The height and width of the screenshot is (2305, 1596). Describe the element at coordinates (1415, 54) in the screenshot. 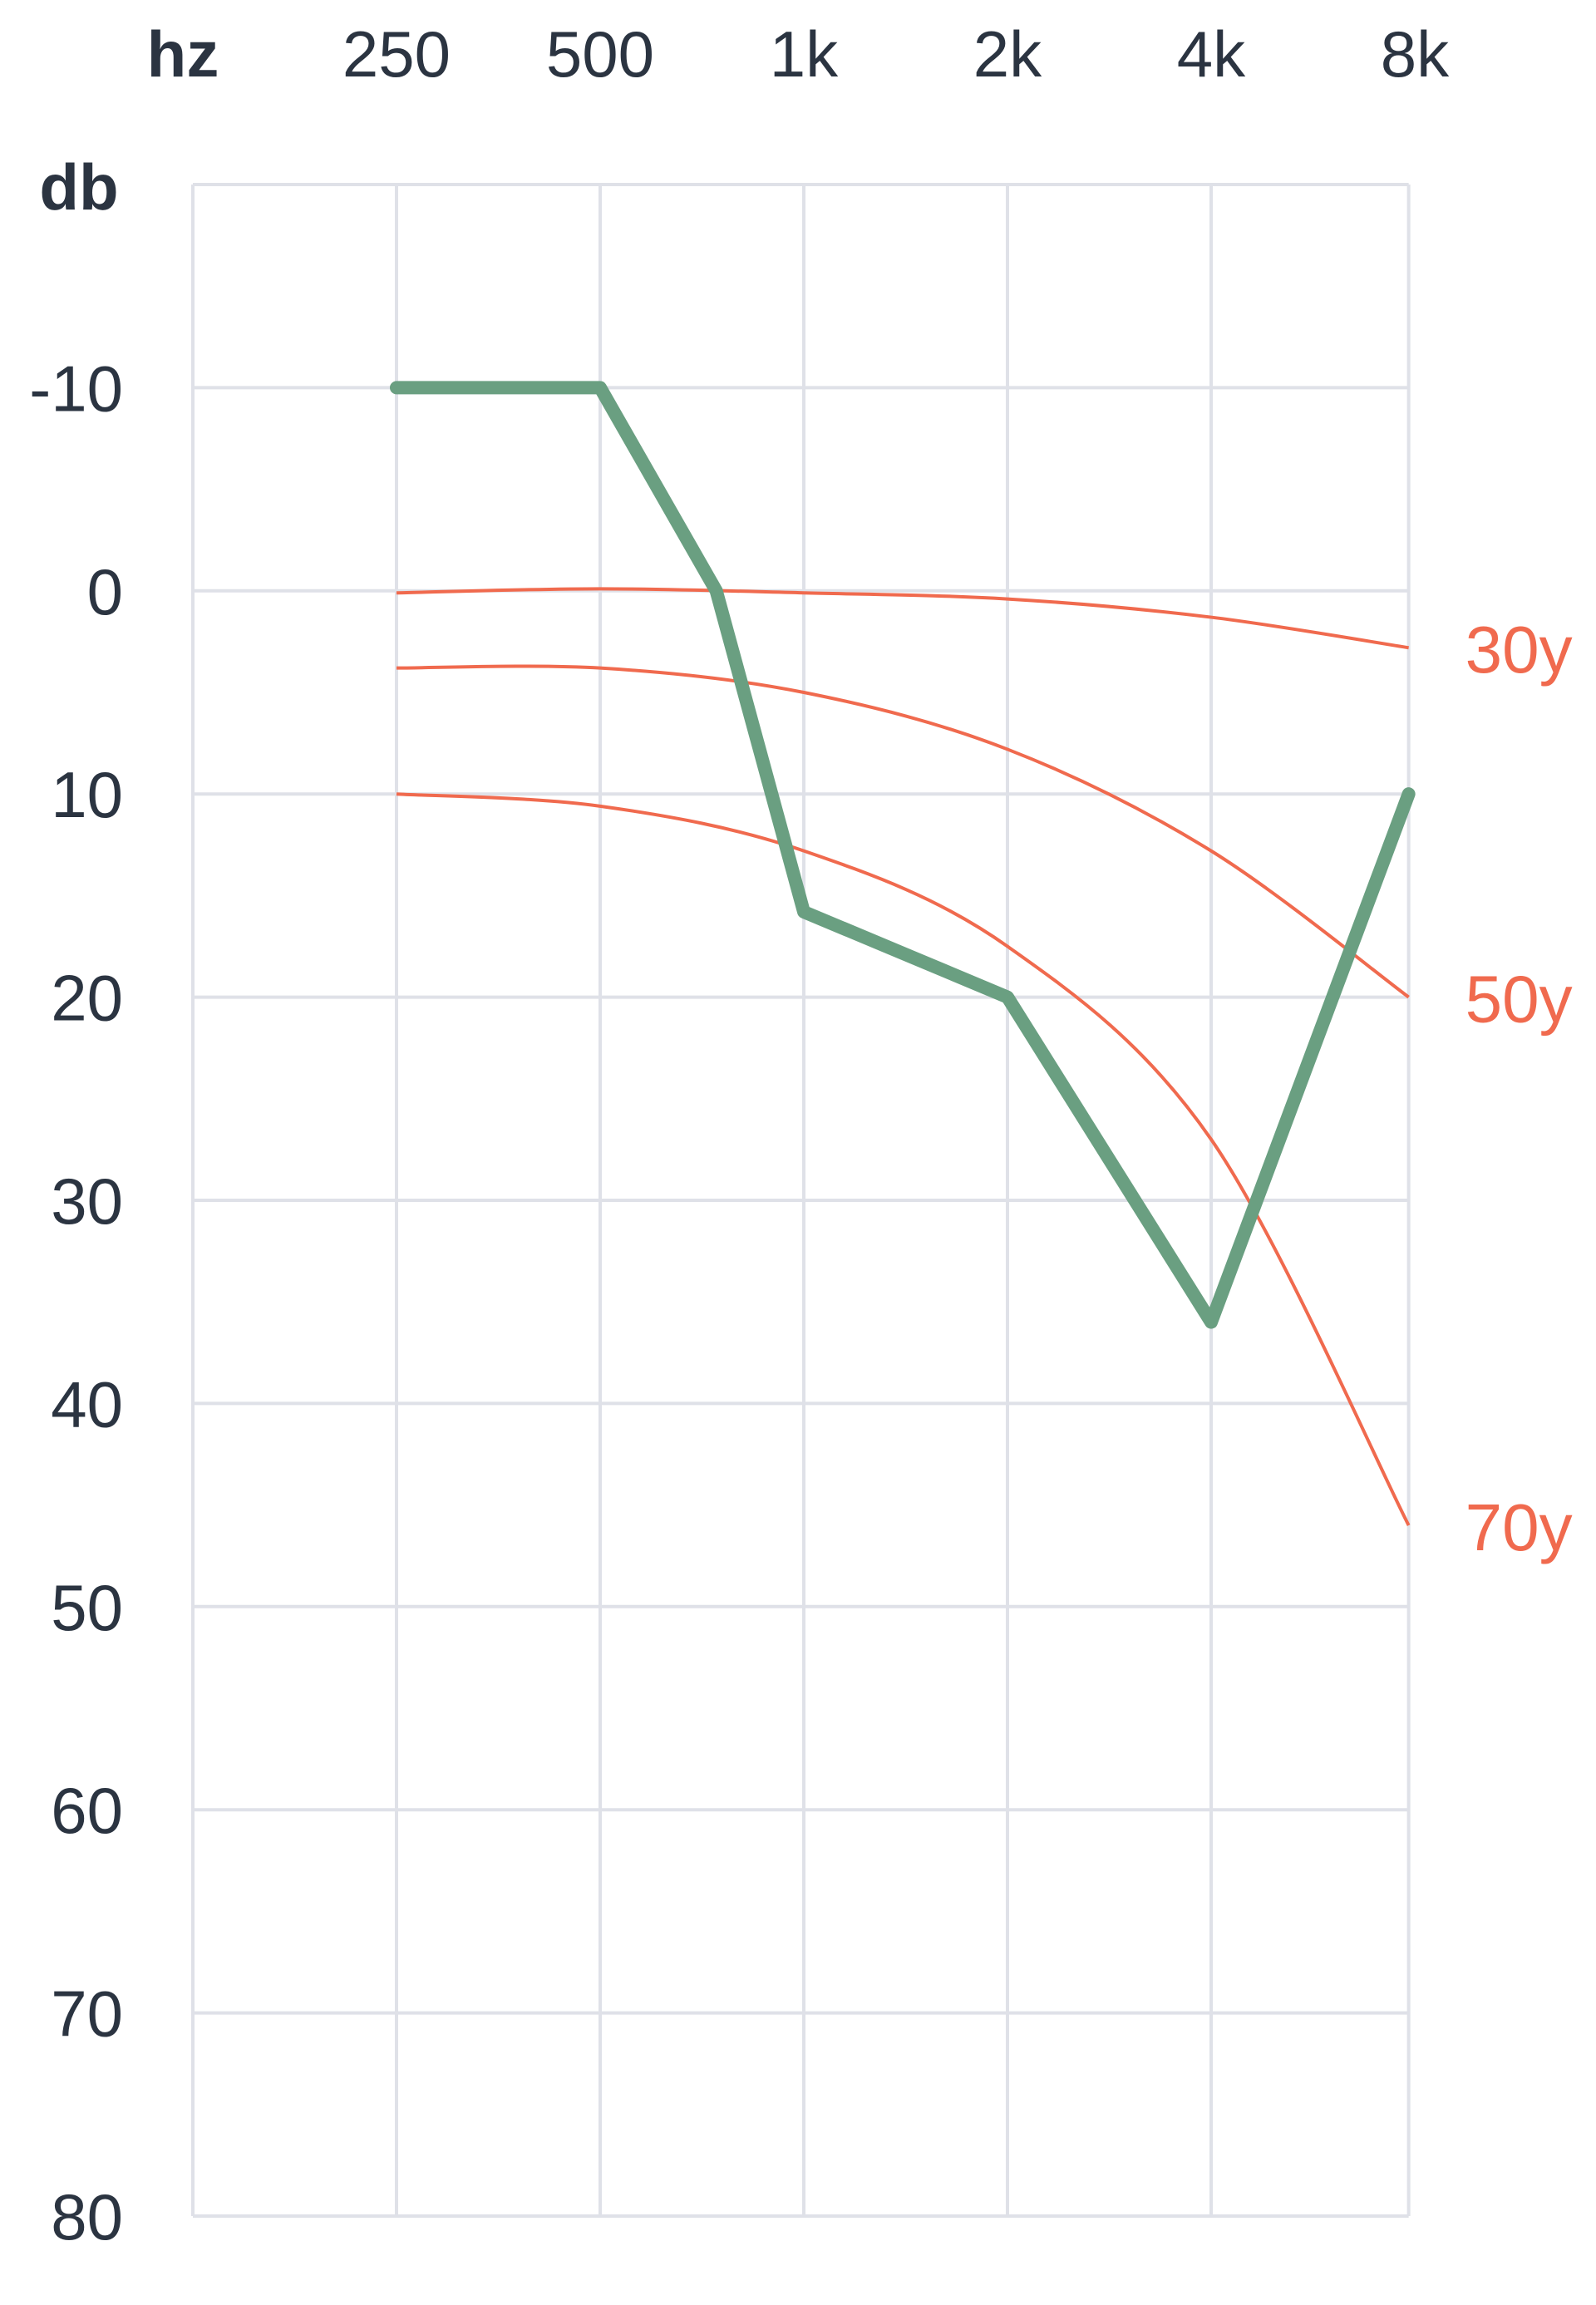

I see `x-tick-label: 8k` at that location.